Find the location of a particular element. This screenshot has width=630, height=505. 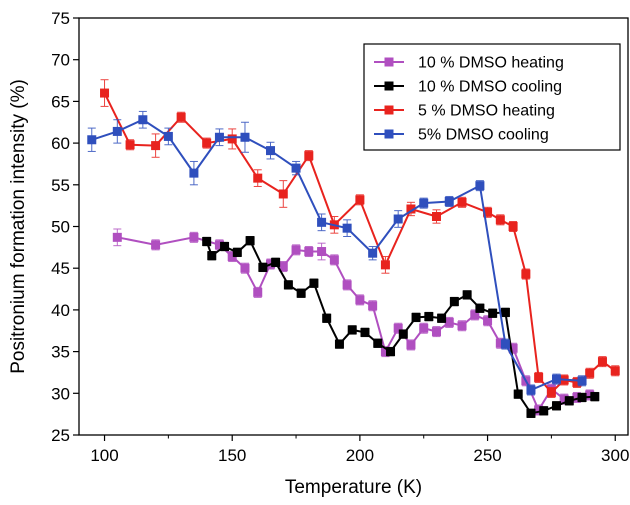

legend-label: 10 % DMSO heating is located at coordinates (491, 63).